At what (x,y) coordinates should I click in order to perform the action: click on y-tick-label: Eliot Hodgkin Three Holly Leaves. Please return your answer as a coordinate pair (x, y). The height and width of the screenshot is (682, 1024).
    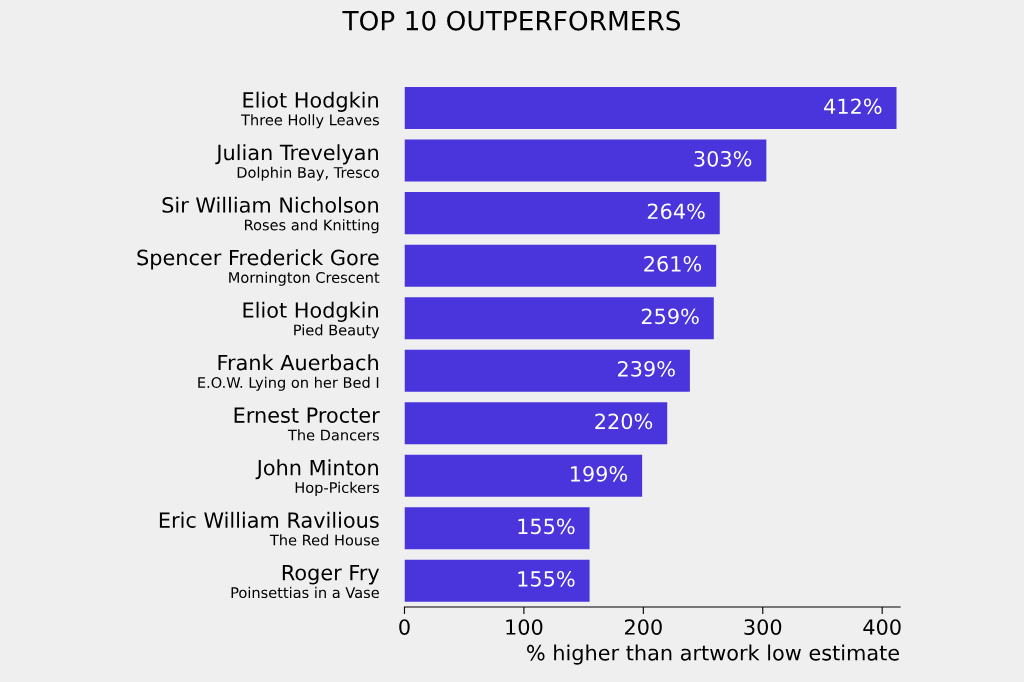
    Looking at the image, I should click on (310, 110).